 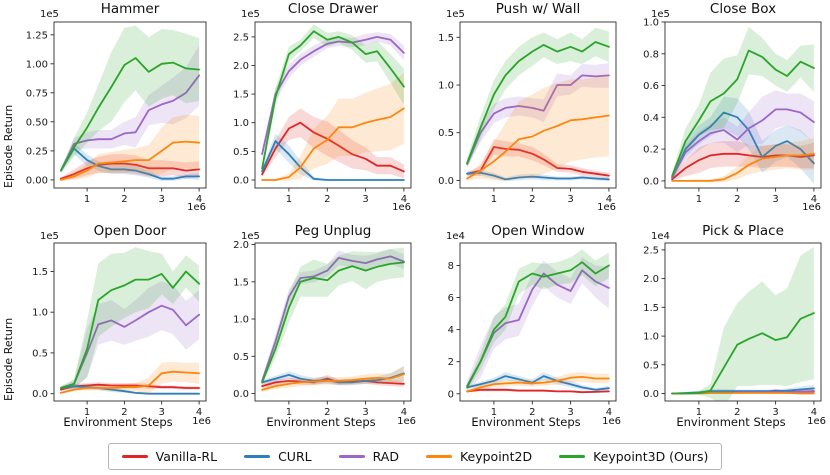 What do you see at coordinates (321, 422) in the screenshot?
I see `x-axis-label: Environment Steps` at bounding box center [321, 422].